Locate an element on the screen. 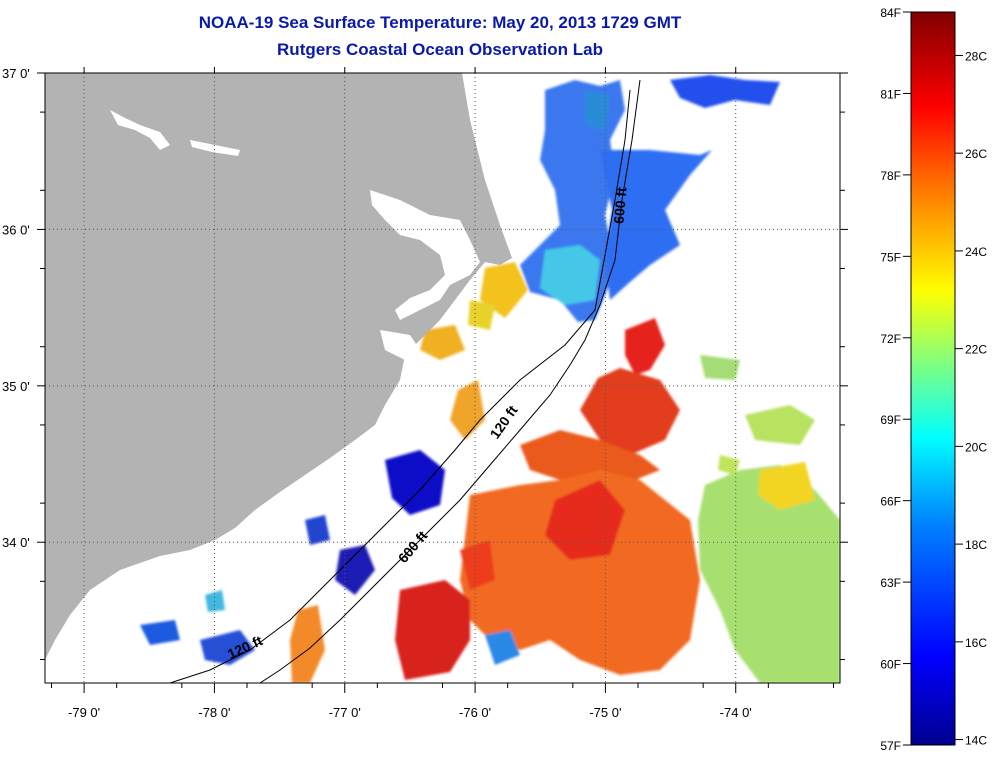  lat-tick-label: 37 0' is located at coordinates (16, 73).